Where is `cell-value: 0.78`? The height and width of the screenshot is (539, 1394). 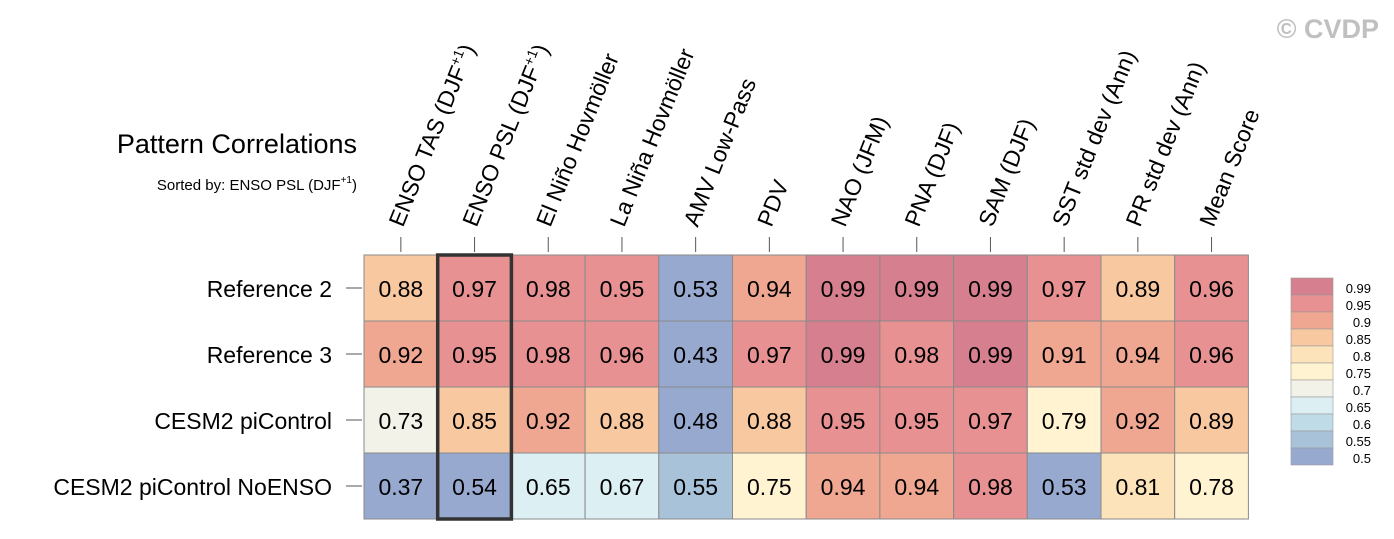 cell-value: 0.78 is located at coordinates (1211, 487).